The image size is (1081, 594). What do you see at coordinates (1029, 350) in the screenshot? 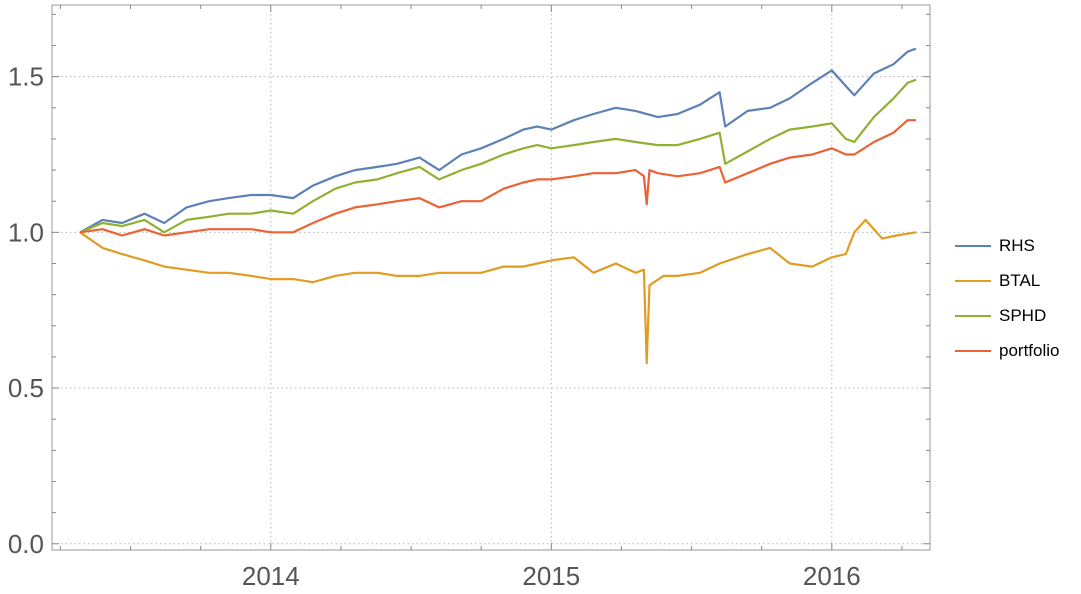
I see `legend-label-portfolio: portfolio` at bounding box center [1029, 350].